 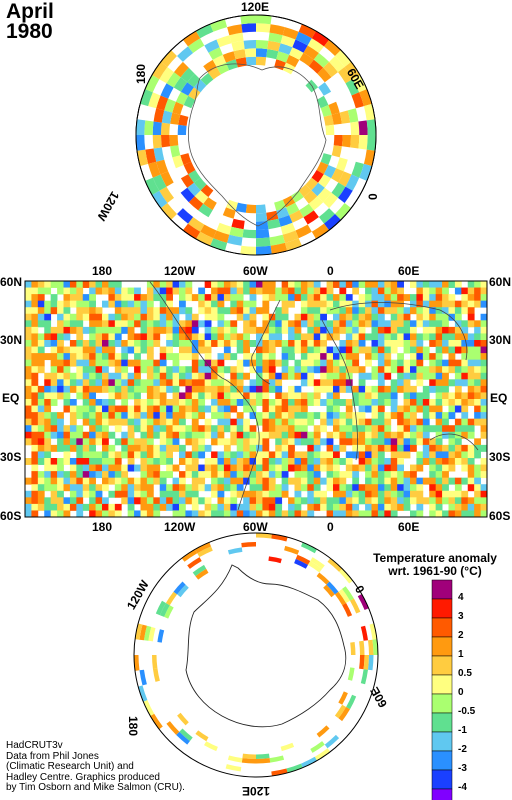 What do you see at coordinates (95, 787) in the screenshot?
I see `credits-line: by Tim Osborn and Mike Salmon (CRU).` at bounding box center [95, 787].